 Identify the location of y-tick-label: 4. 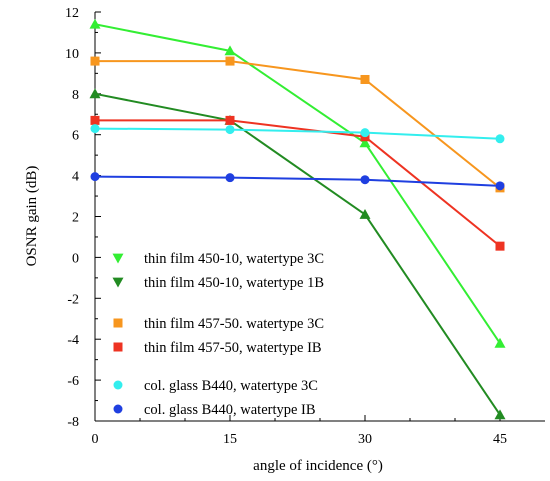
(75, 177).